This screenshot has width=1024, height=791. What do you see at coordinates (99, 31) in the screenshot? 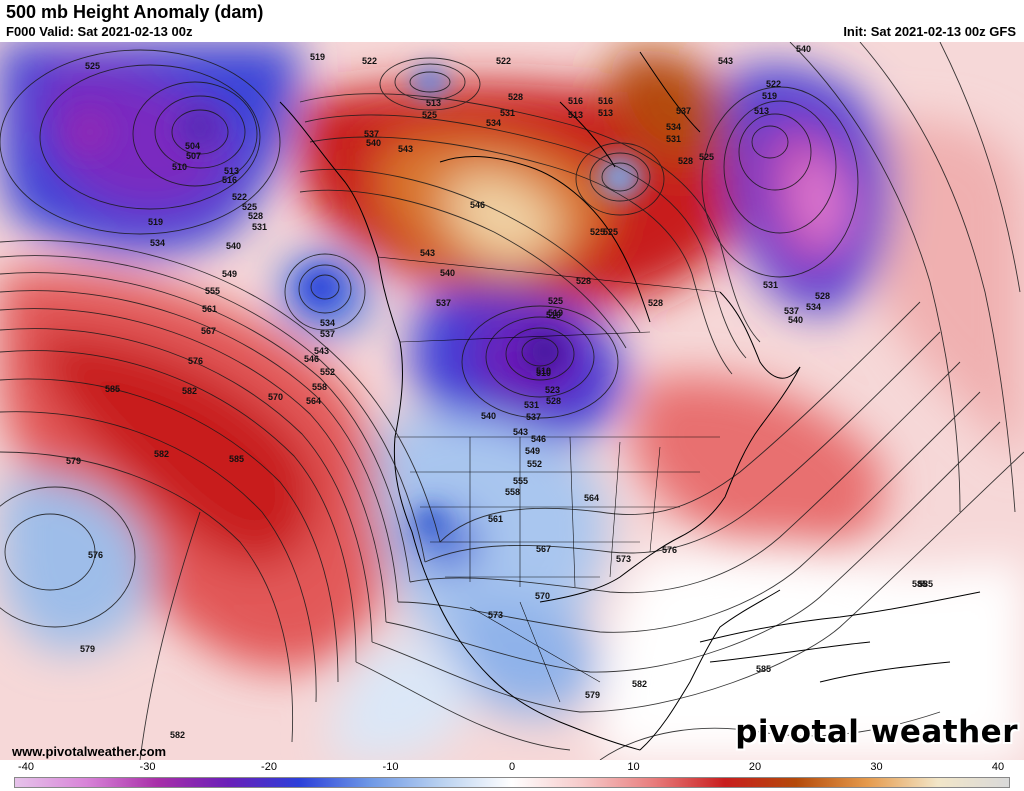
I see `valid-time: F000 Valid: Sat 2021-02-13 00z` at bounding box center [99, 31].